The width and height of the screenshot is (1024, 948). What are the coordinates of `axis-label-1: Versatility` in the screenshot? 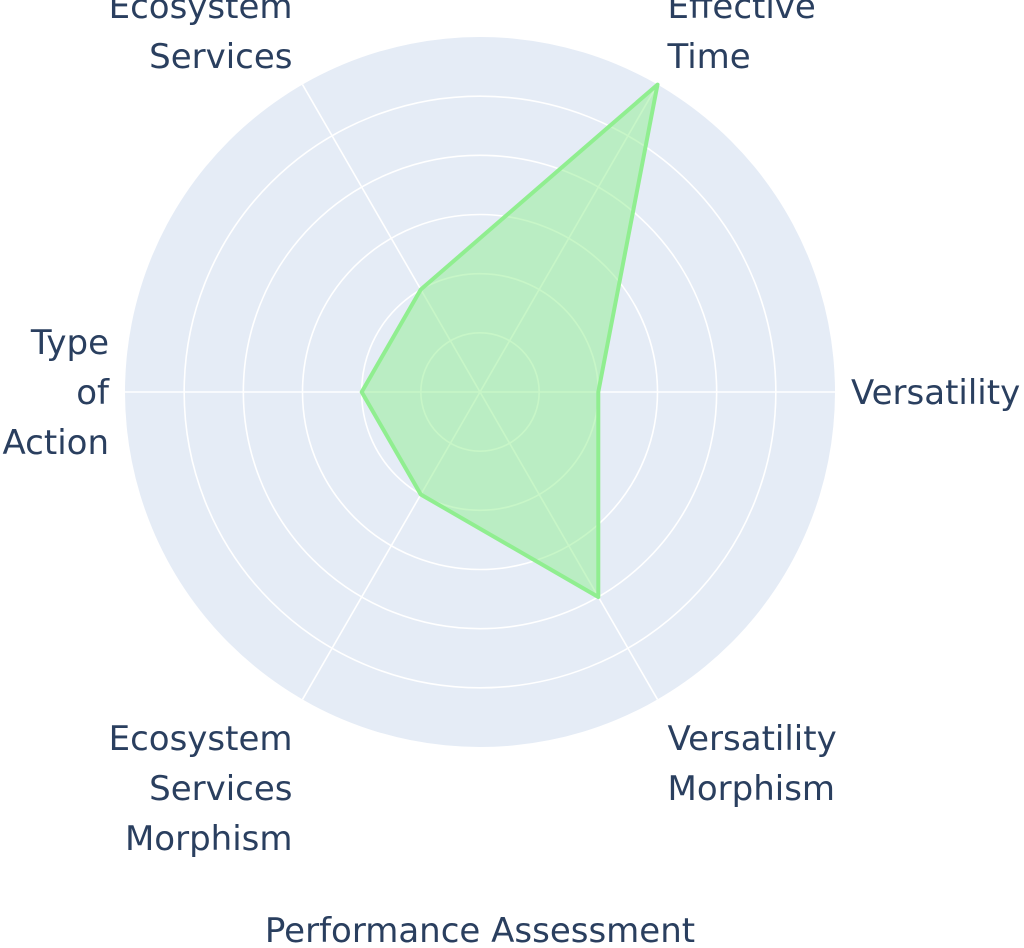 It's located at (935, 393).